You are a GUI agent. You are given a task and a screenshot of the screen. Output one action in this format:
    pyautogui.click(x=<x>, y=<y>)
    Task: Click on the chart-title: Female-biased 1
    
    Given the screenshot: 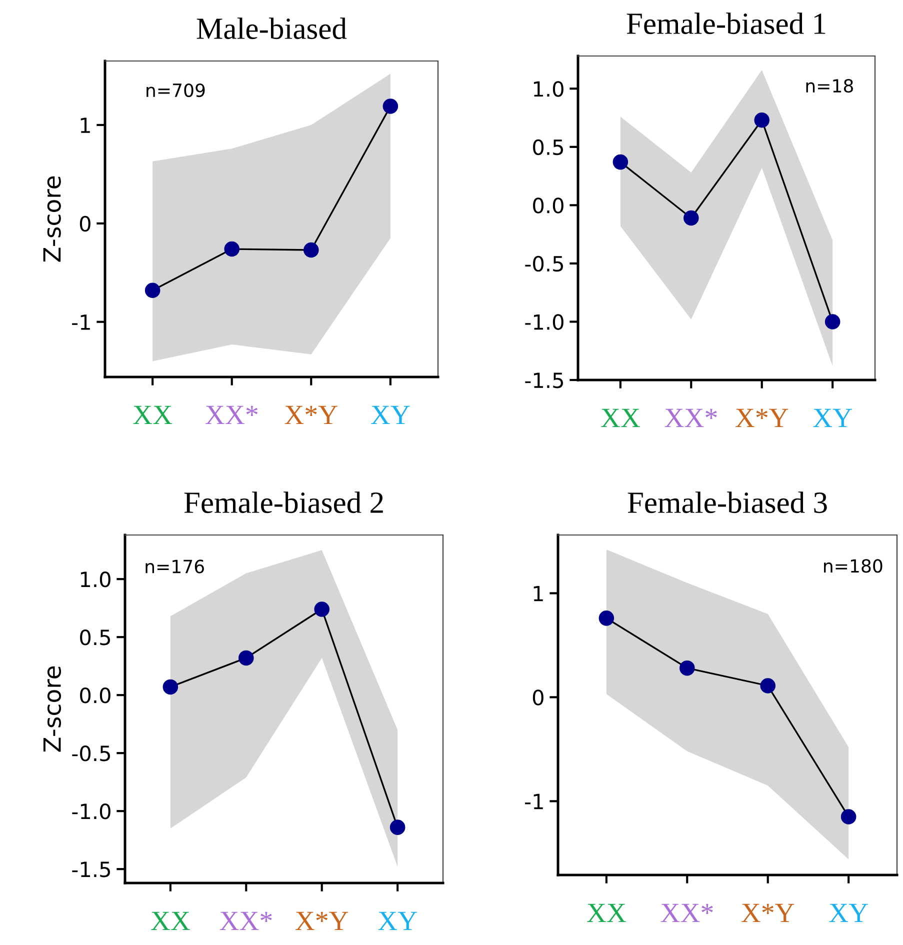 What is the action you would take?
    pyautogui.click(x=726, y=23)
    